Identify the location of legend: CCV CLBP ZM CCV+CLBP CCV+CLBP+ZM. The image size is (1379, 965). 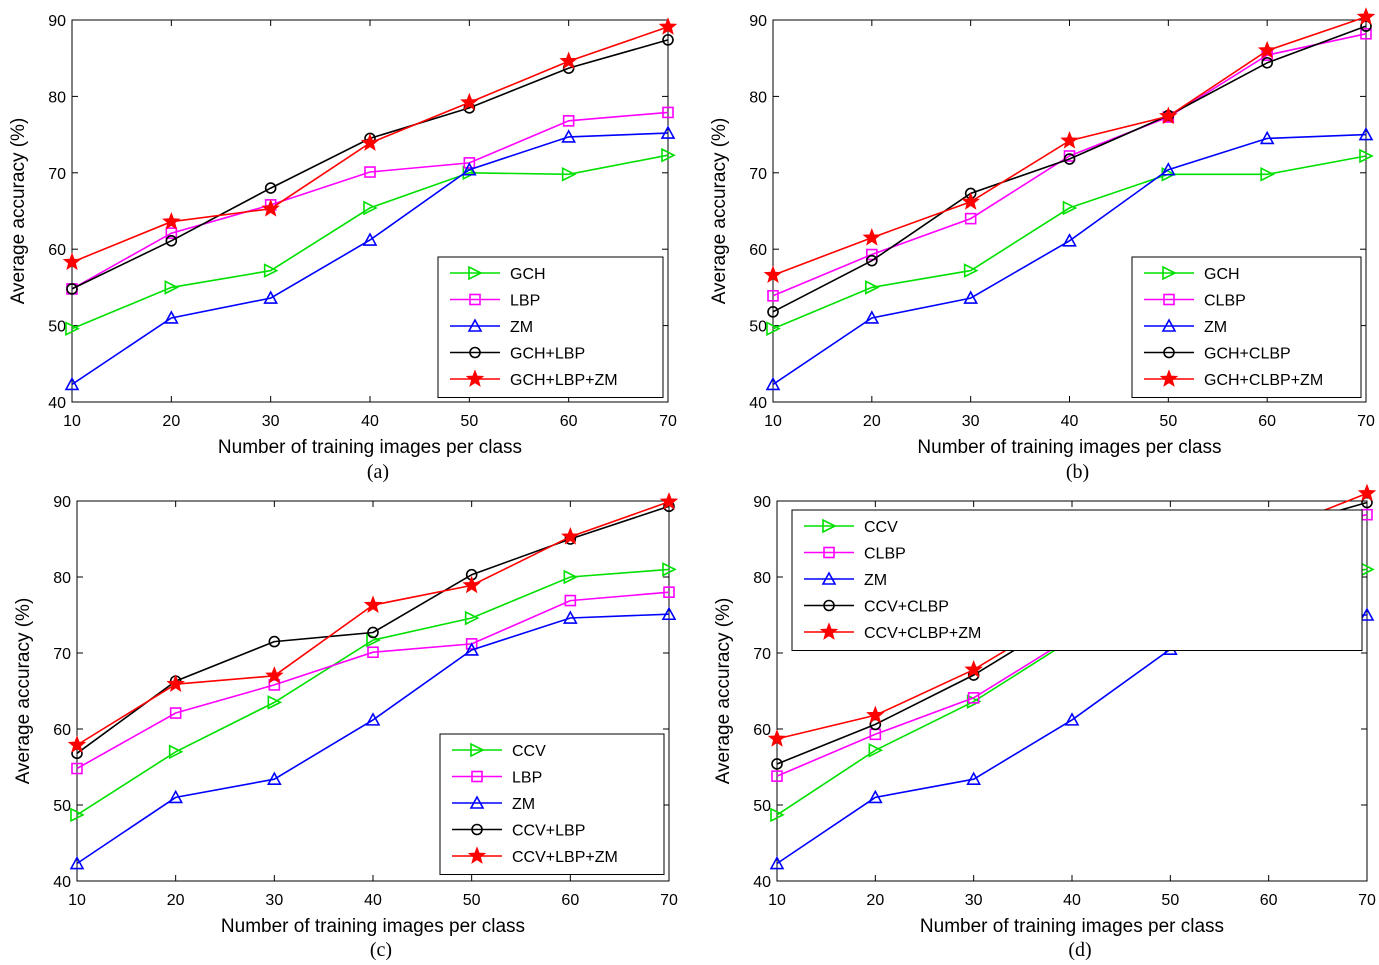
(1077, 580).